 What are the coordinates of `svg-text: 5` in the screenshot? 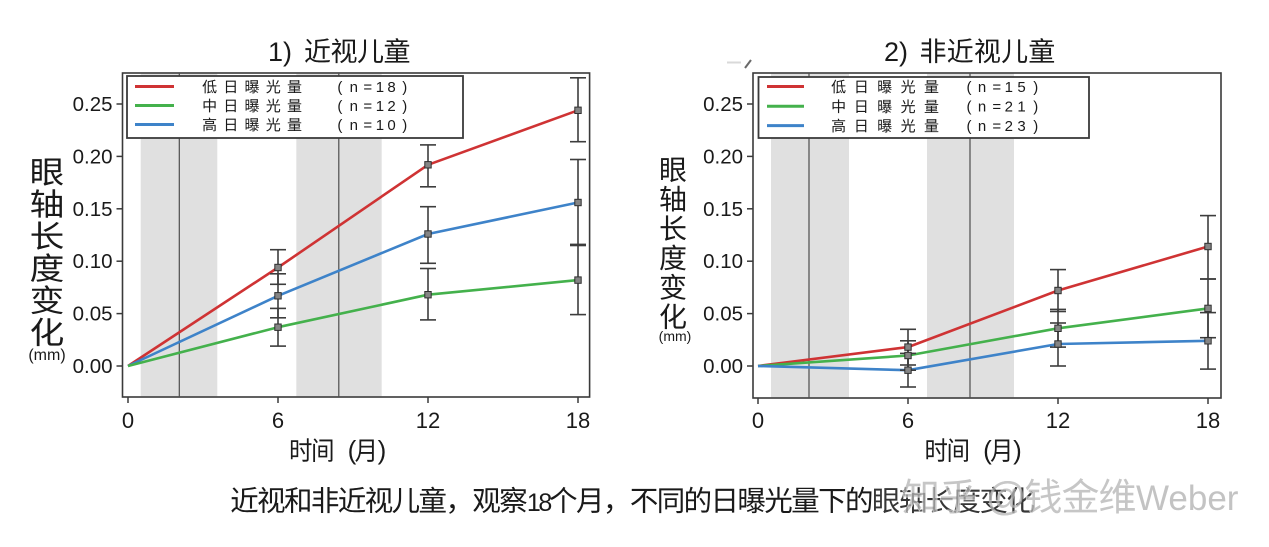 It's located at (1021, 87).